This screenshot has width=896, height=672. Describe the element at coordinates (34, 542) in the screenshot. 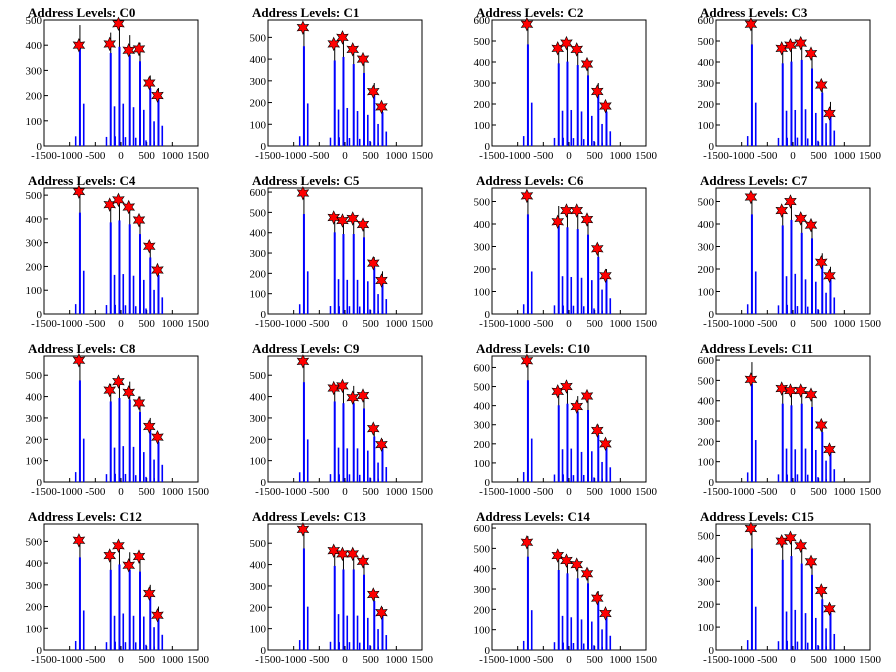

I see `y-tick-label: 500` at that location.